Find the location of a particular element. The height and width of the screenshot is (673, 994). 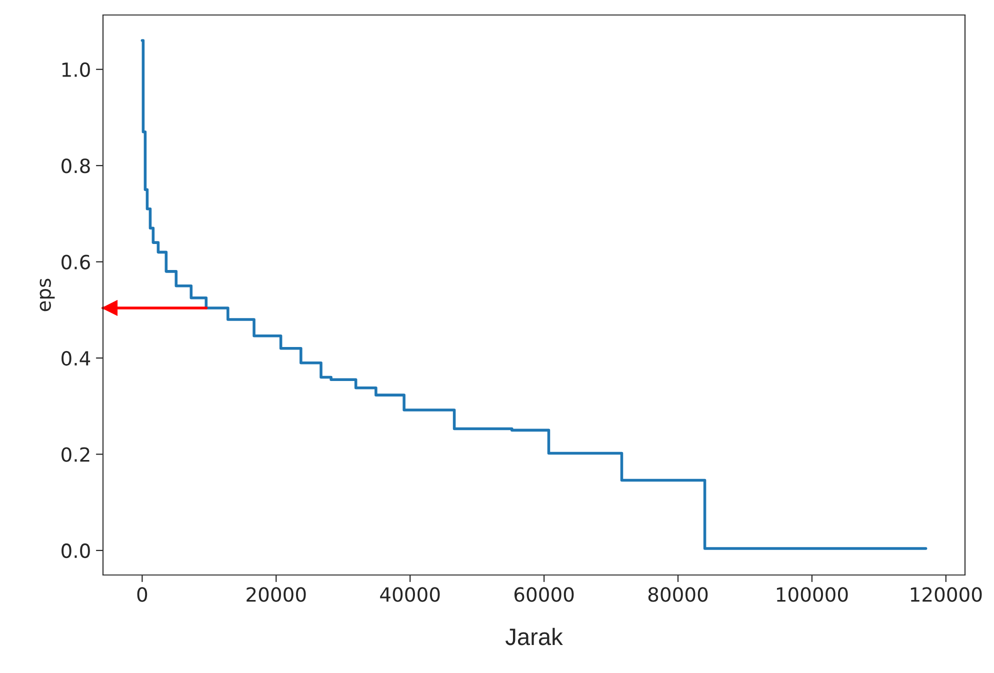

x-tick-label: 60000 is located at coordinates (544, 594).